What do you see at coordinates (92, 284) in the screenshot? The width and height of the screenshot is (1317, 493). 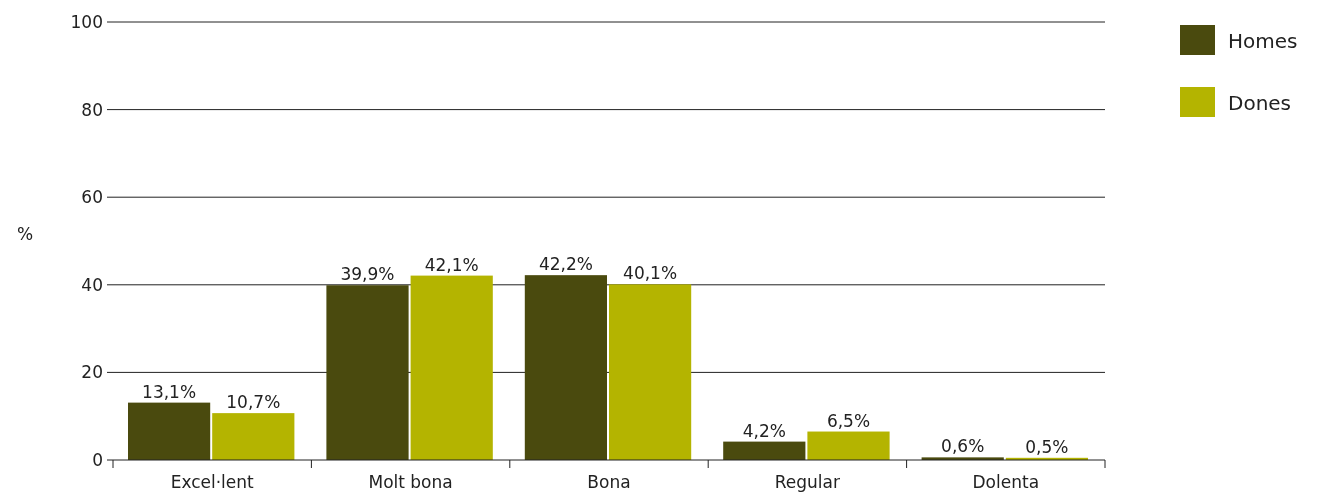 I see `y-tick-label: 40` at bounding box center [92, 284].